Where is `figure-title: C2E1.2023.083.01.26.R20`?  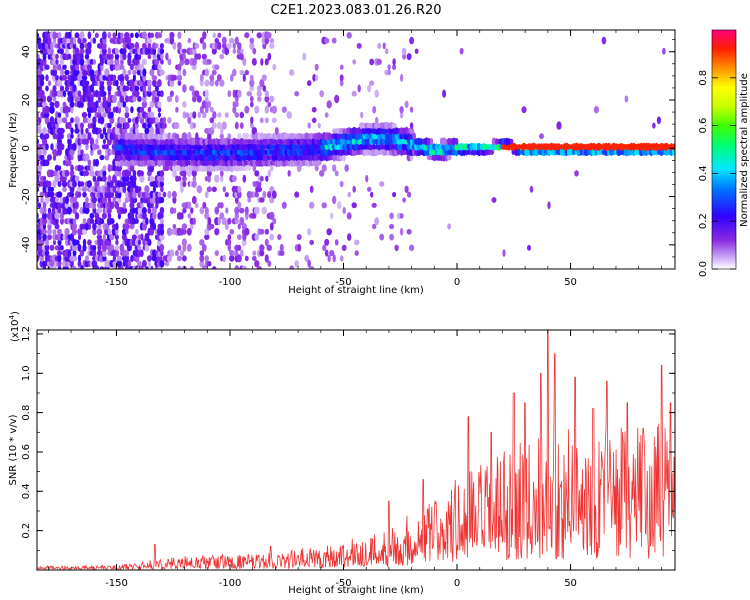 figure-title: C2E1.2023.083.01.26.R20 is located at coordinates (355, 10).